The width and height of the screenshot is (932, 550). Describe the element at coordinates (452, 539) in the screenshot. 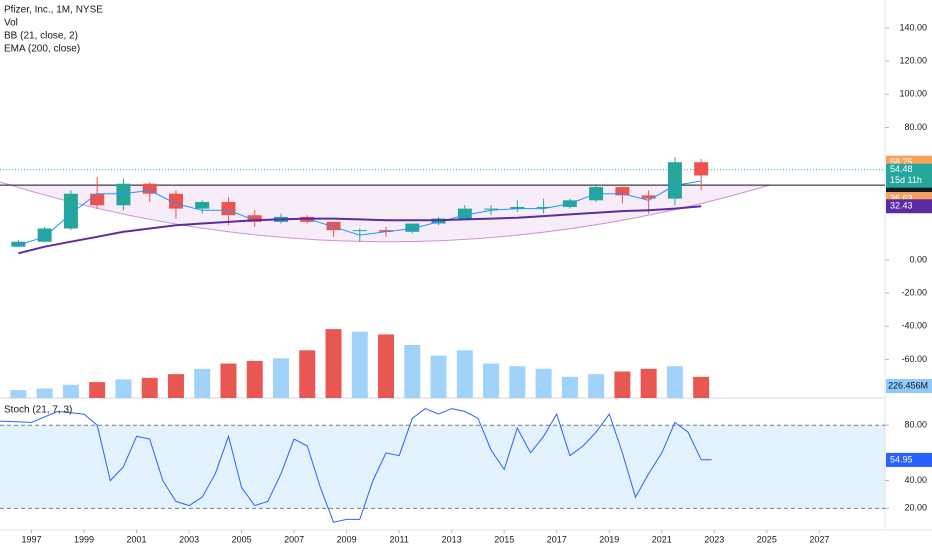

I see `x-tick-label: 2013` at that location.